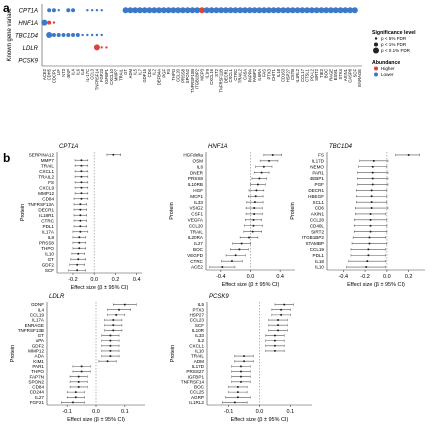  What do you see at coordinates (364, 277) in the screenshot?
I see `forest-tbc1d4-x-tick-label: -0.2` at bounding box center [364, 277].